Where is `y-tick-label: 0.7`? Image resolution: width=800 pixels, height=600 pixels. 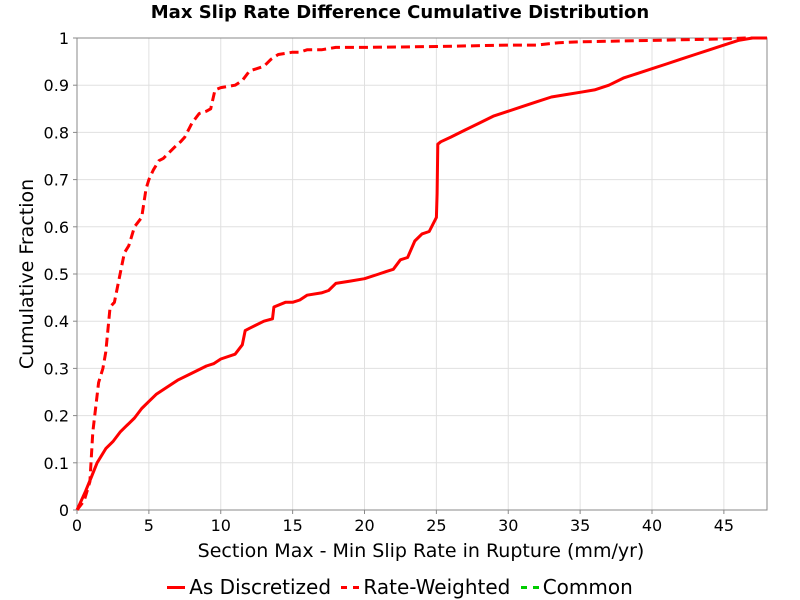
y-tick-label: 0.7 is located at coordinates (56, 180).